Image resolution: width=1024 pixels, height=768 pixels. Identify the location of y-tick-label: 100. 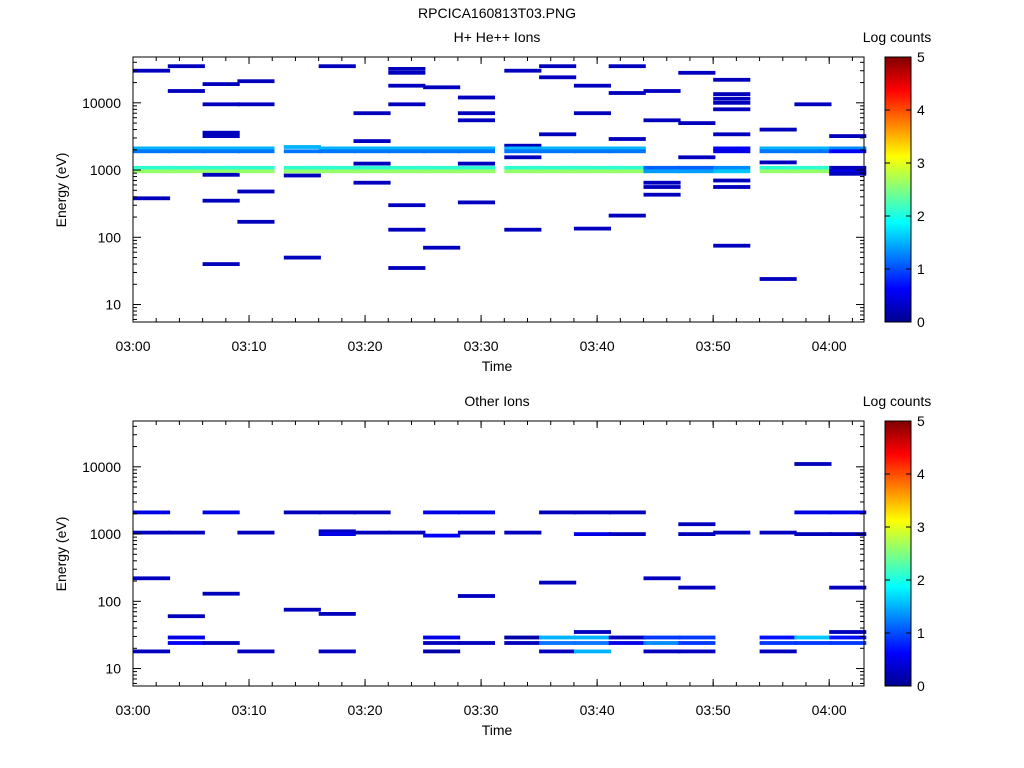
(110, 601).